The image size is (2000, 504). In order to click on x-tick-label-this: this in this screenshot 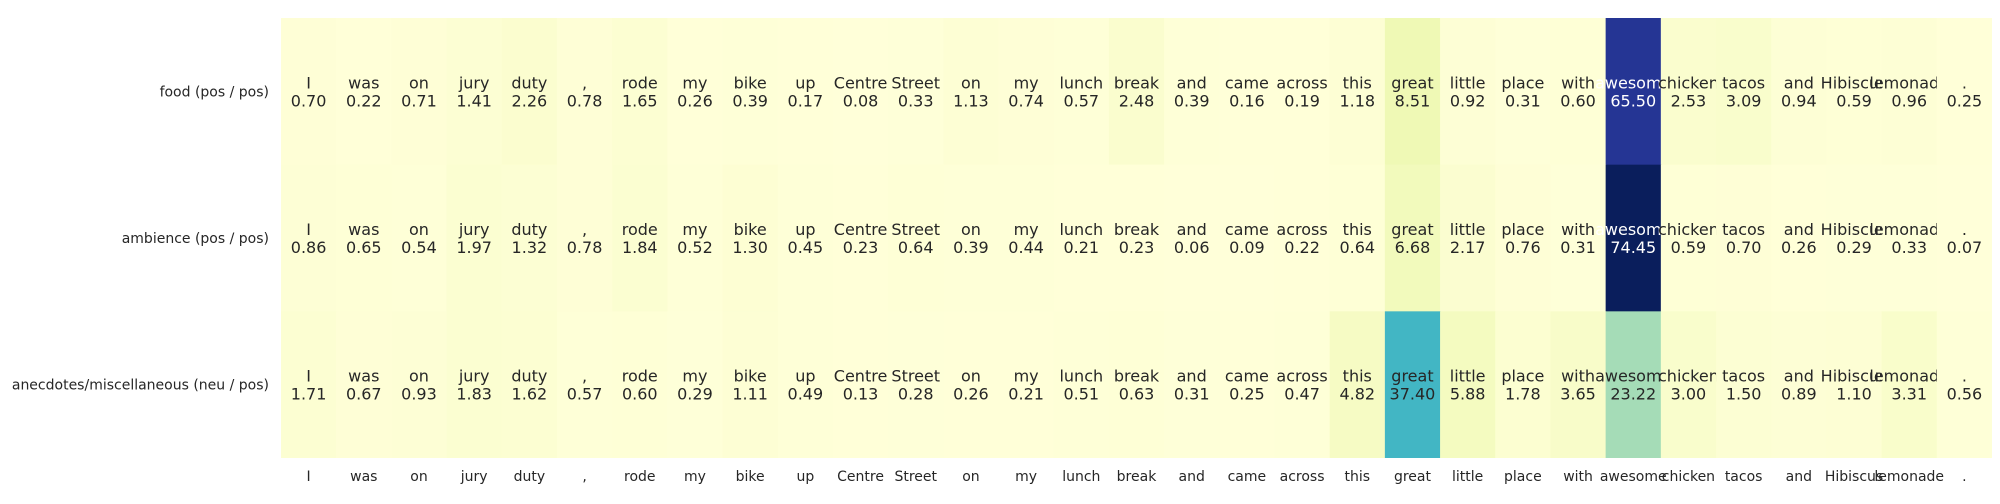, I will do `click(1358, 477)`.